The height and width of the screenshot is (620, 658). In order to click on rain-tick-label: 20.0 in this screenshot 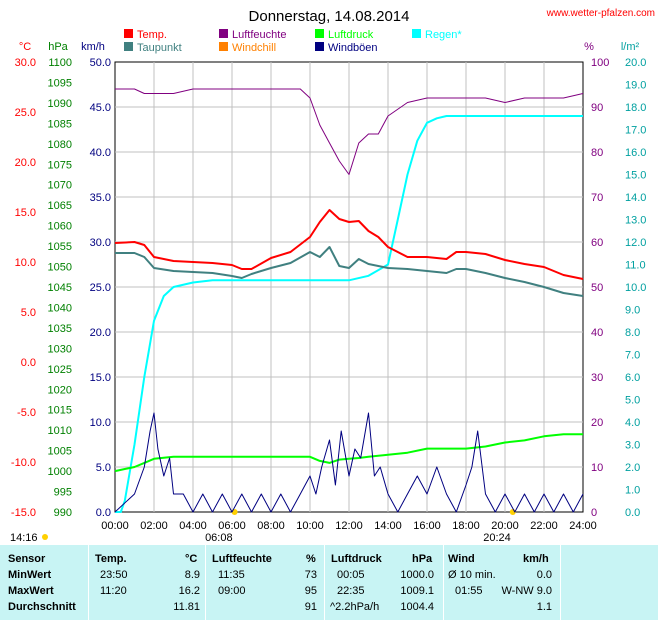, I will do `click(635, 63)`.